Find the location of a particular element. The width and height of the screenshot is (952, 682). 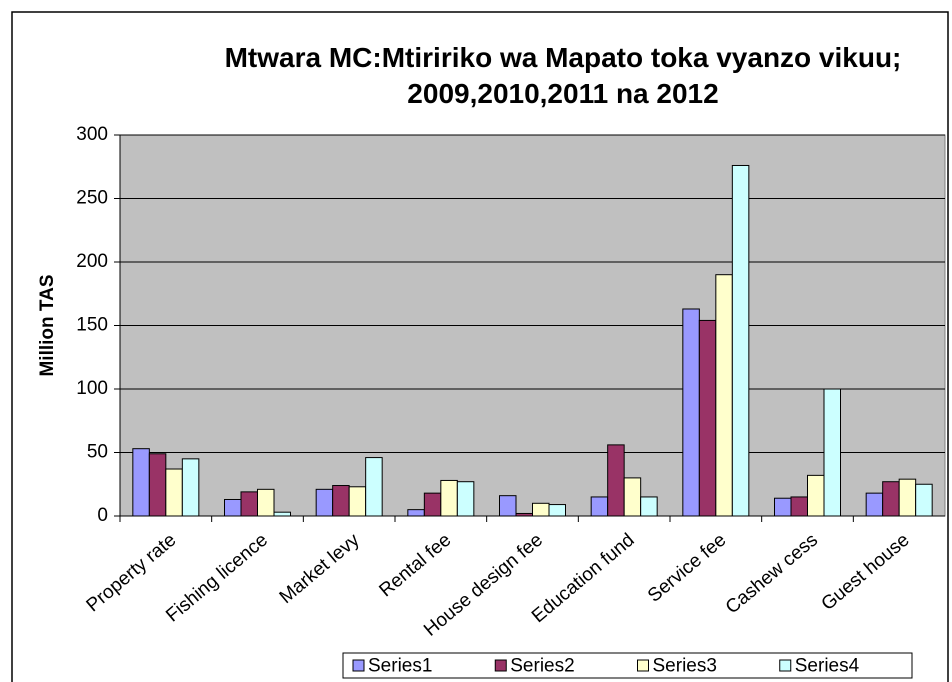

legend: Series1 Series2 Series3 Series4 is located at coordinates (627, 665).